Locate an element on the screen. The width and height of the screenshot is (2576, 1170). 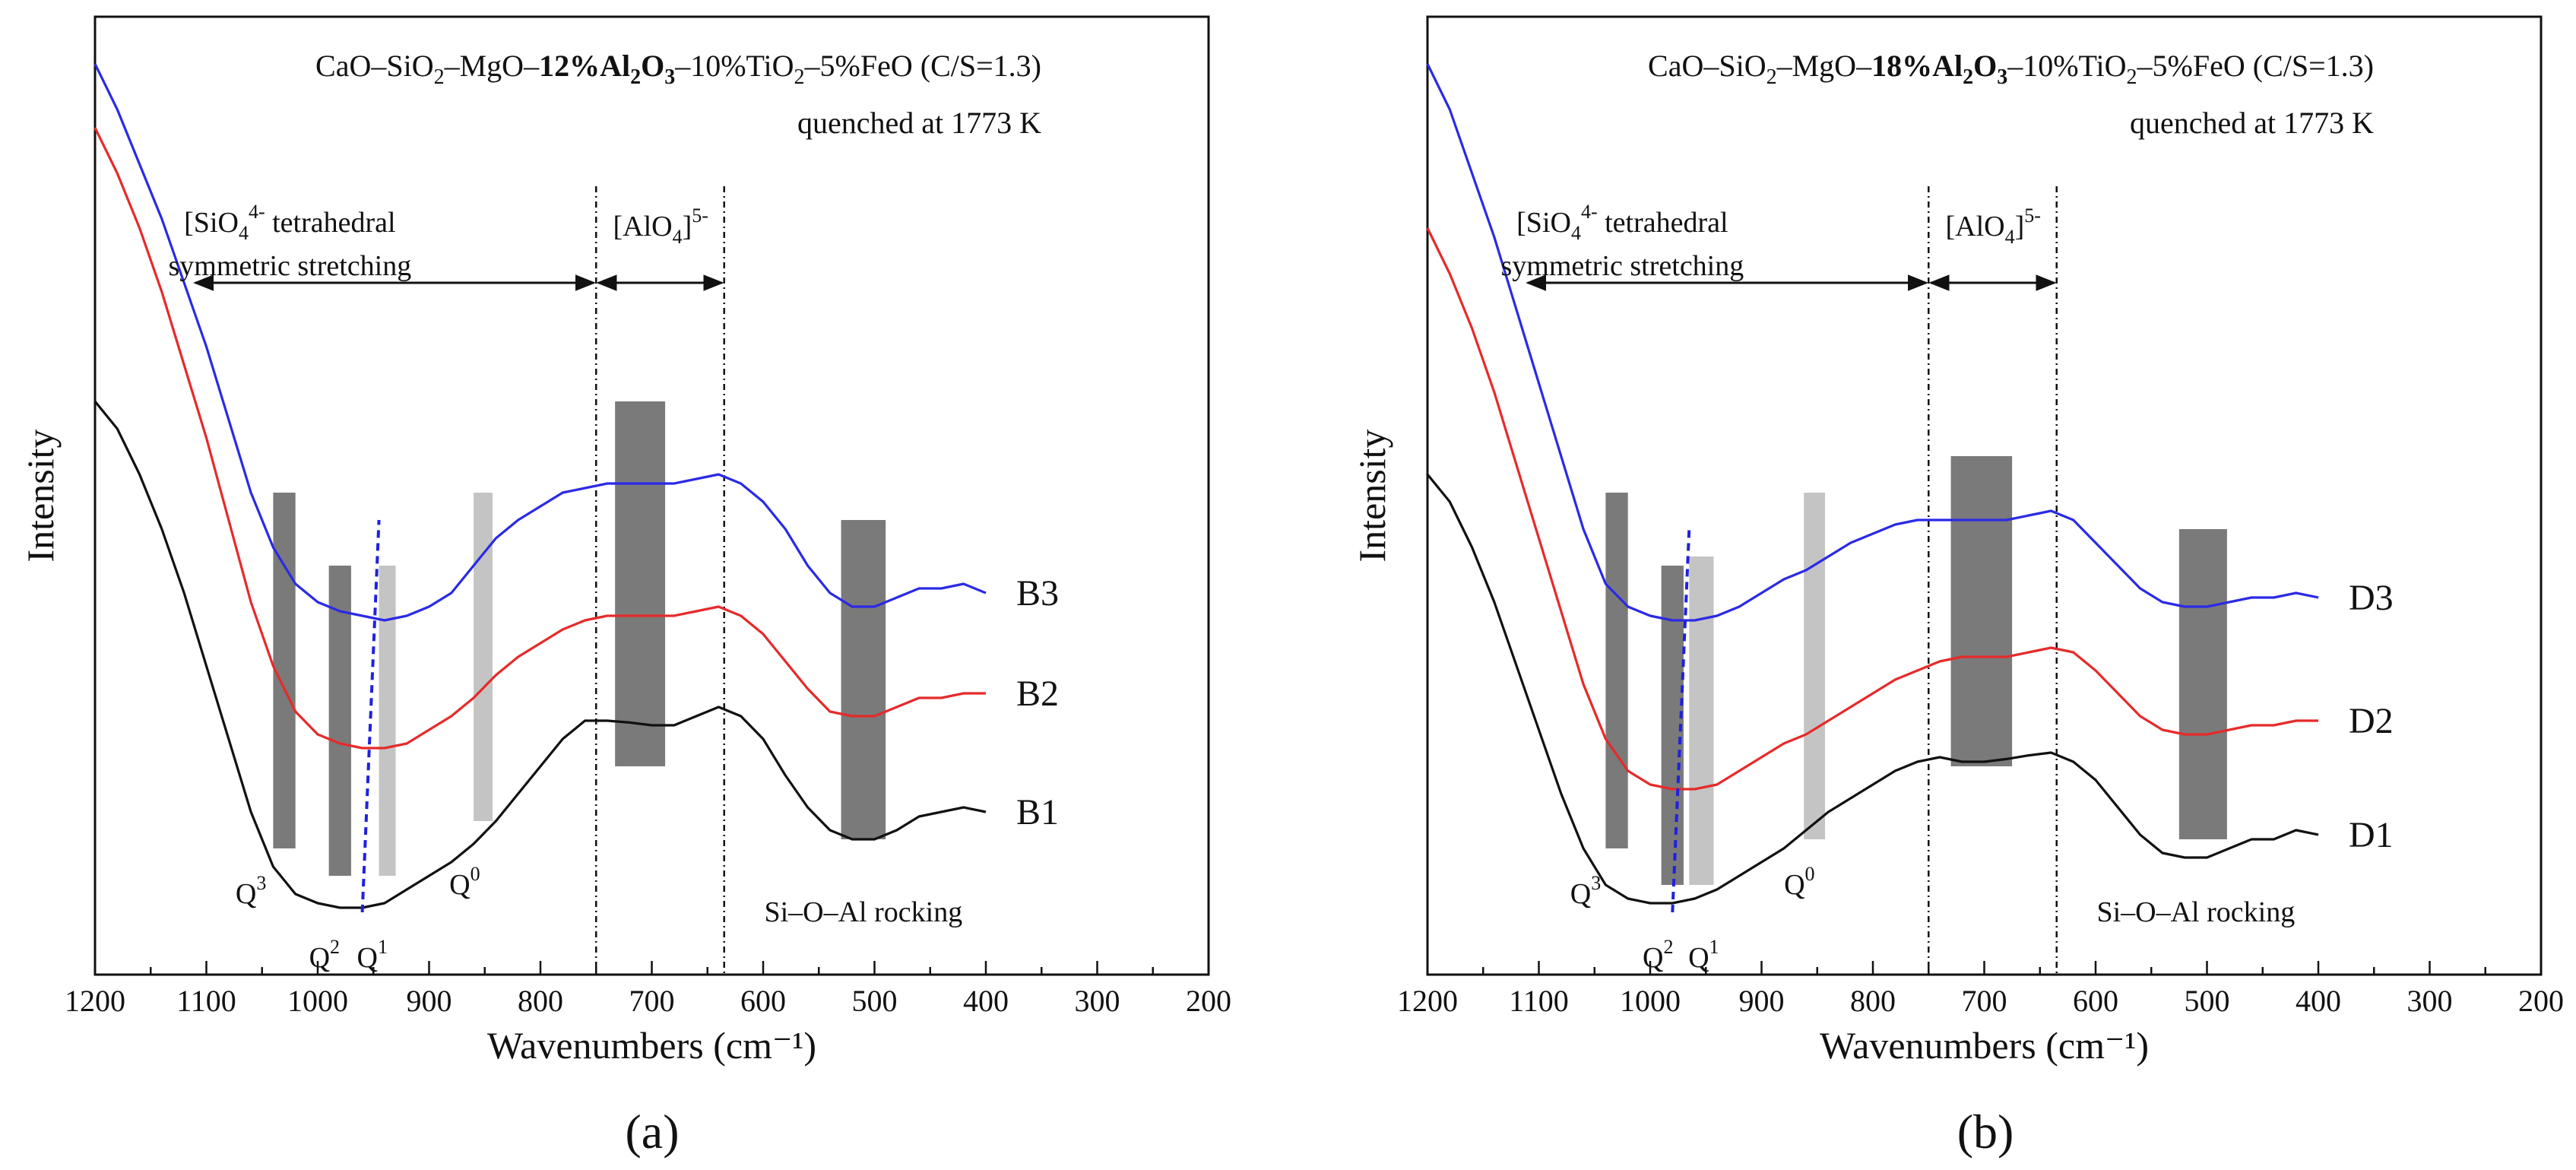
series-label-d1: D1 is located at coordinates (2371, 835).